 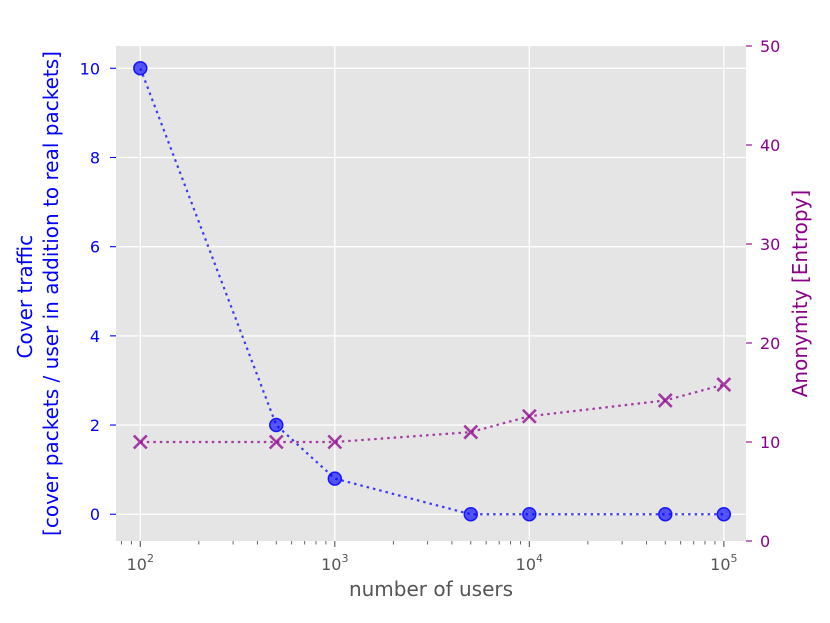 What do you see at coordinates (25, 297) in the screenshot?
I see `y-axis-left-title-line1: Cover traffic` at bounding box center [25, 297].